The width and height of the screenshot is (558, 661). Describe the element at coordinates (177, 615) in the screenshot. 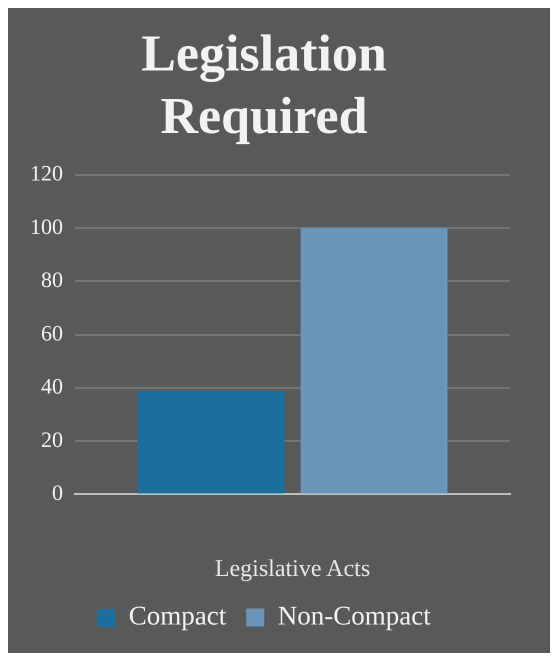

I see `legend-label: Compact` at that location.